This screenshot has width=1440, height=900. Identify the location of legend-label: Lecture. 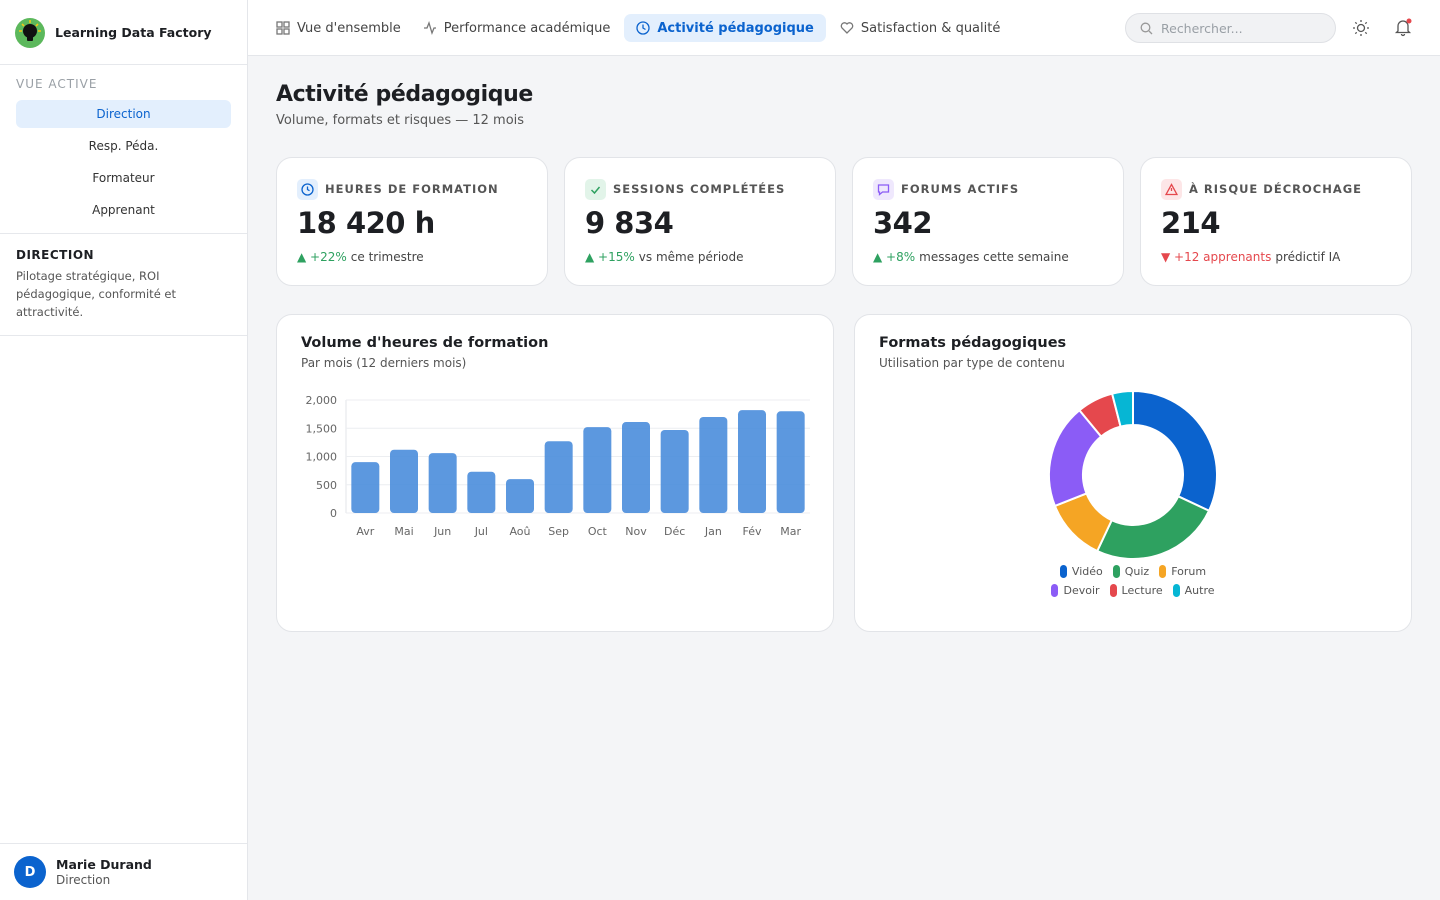
(1142, 590).